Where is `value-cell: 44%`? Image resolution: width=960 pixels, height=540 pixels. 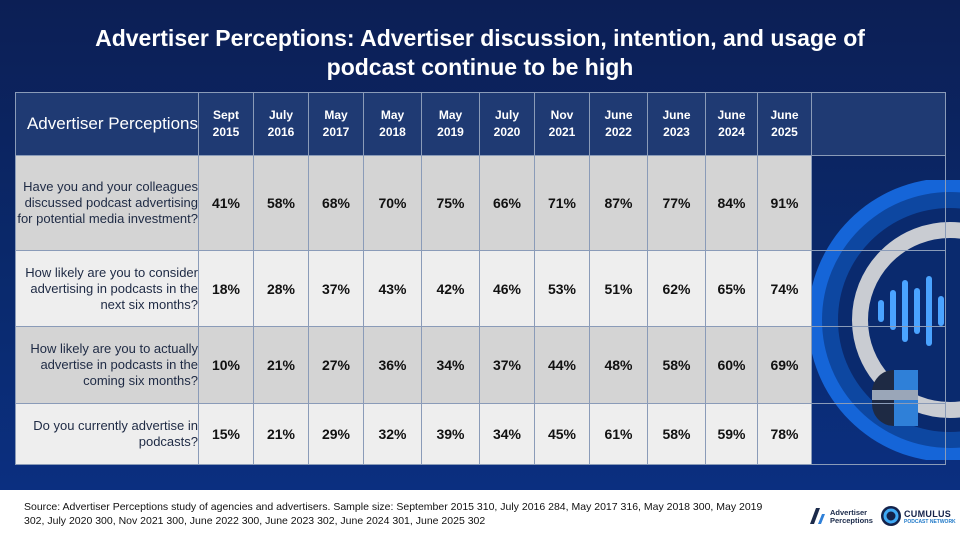
value-cell: 44% is located at coordinates (562, 365).